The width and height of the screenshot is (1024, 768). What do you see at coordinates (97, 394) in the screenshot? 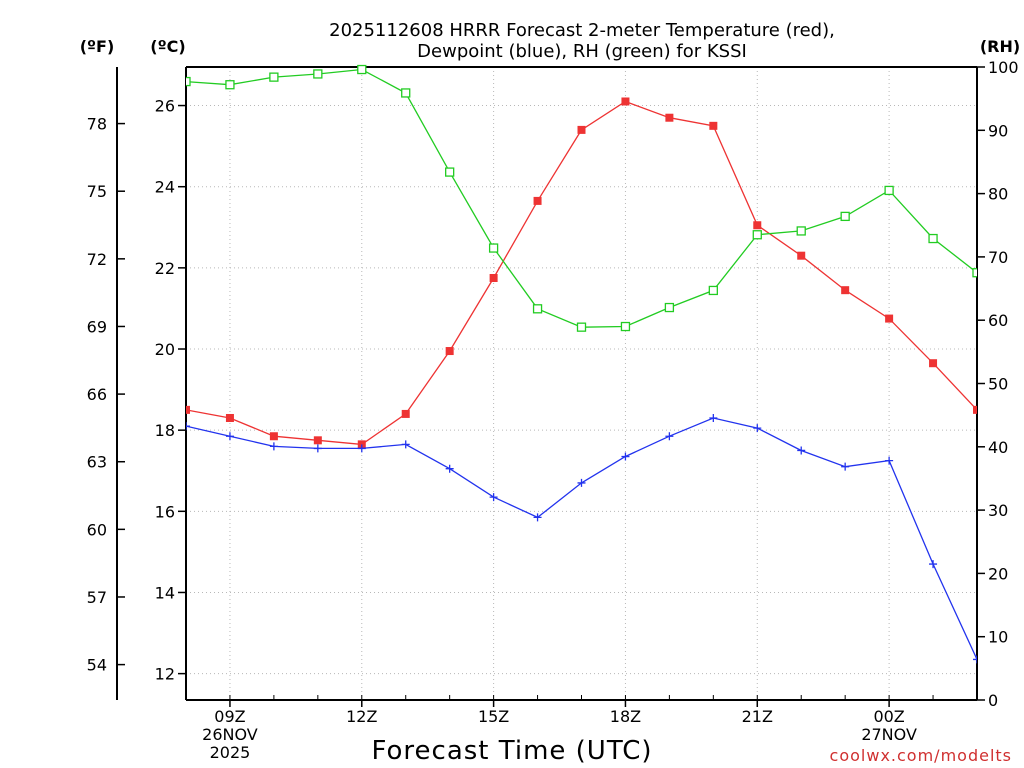
I see `fahrenheit-tick-label: 66` at bounding box center [97, 394].